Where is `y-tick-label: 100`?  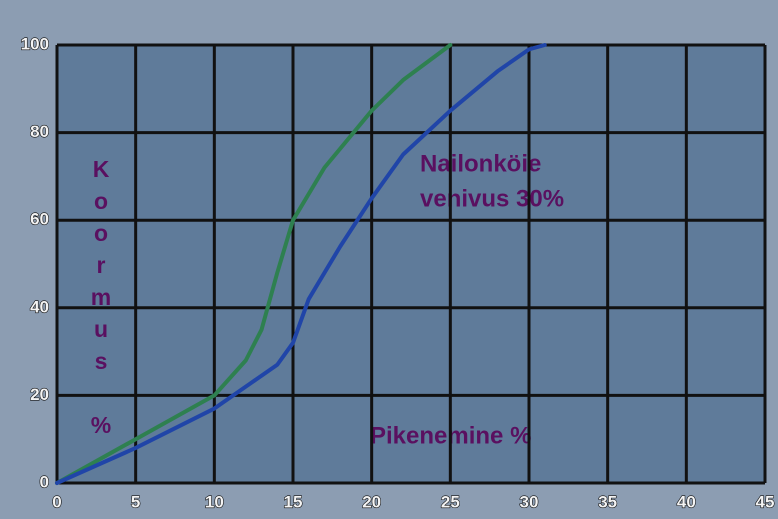
y-tick-label: 100 is located at coordinates (35, 43).